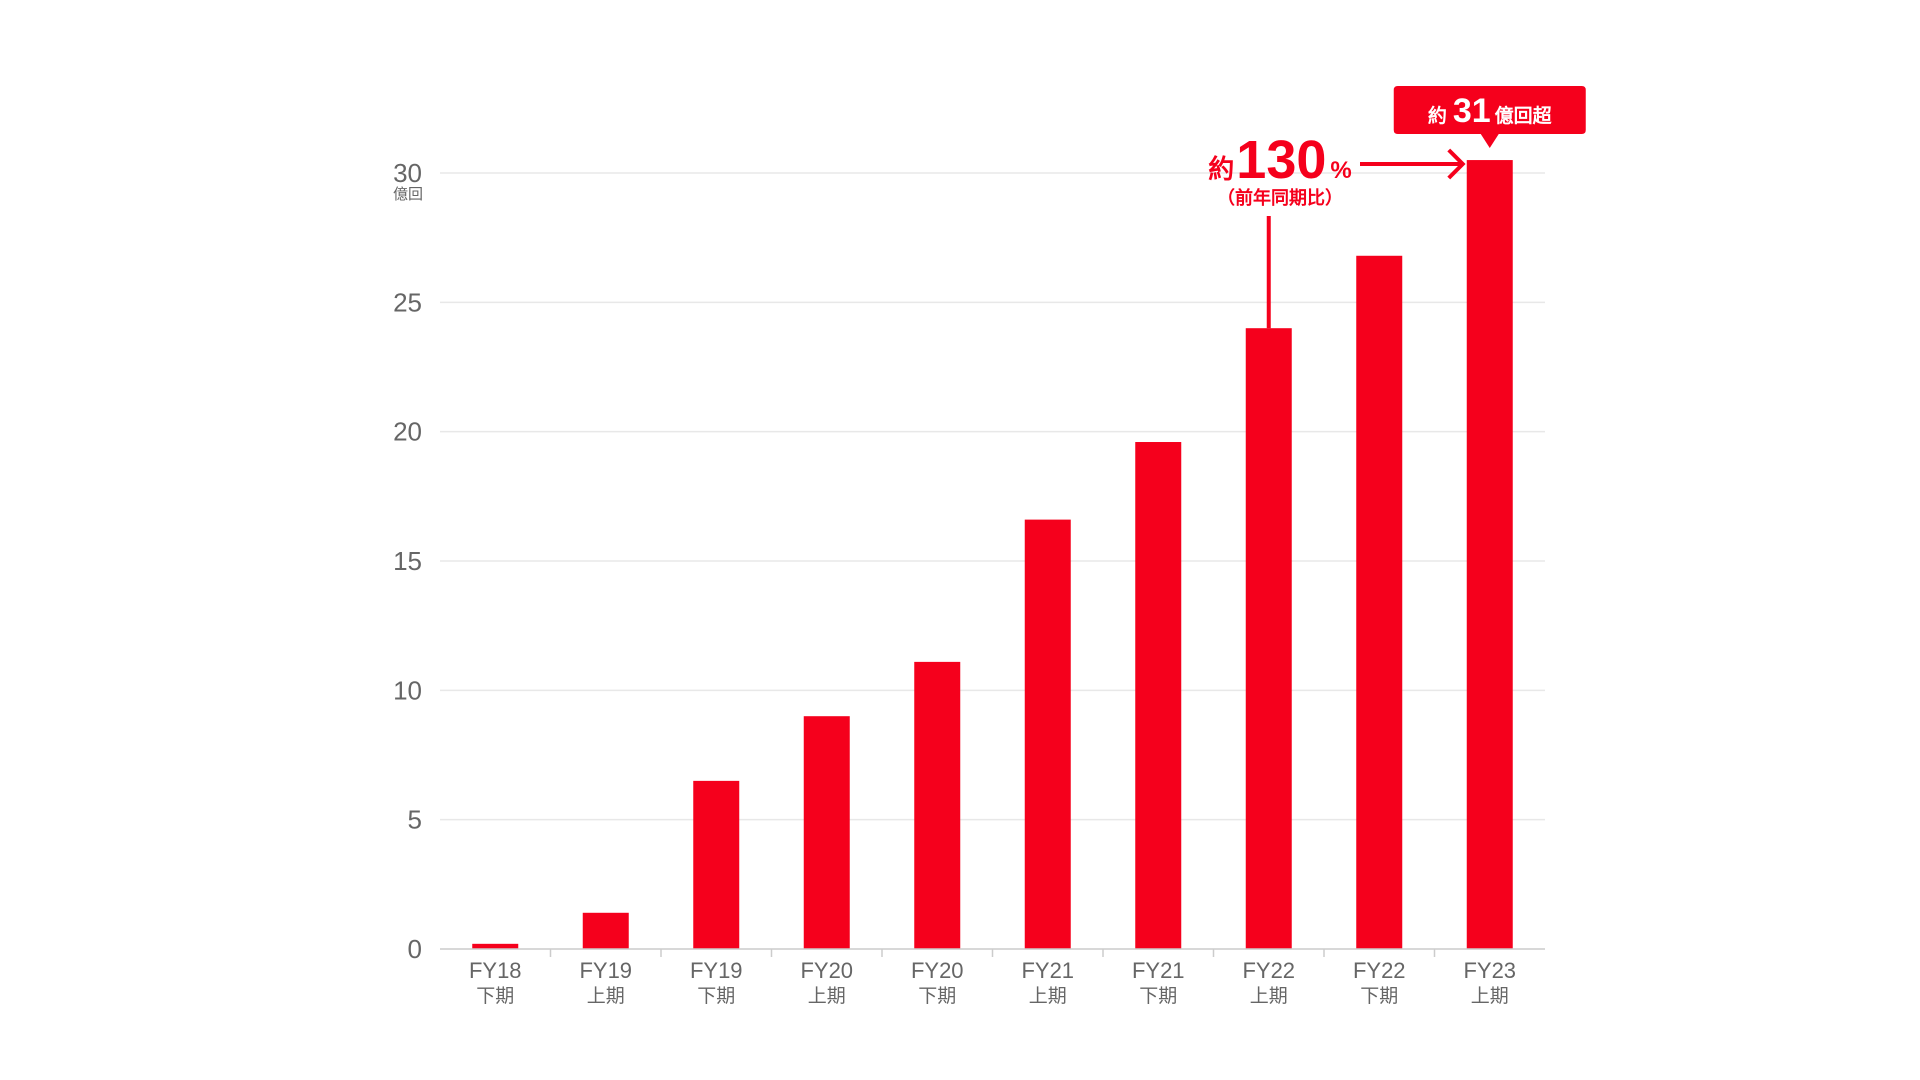 The height and width of the screenshot is (1080, 1920). I want to click on y-tick-label: 0, so click(415, 949).